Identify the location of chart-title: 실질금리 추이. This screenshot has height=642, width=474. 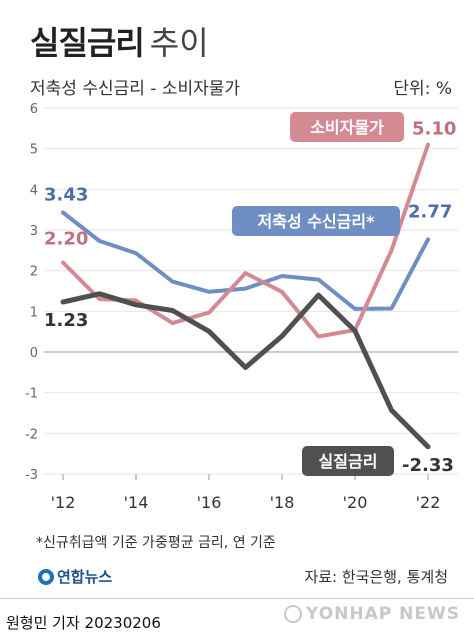
(119, 41).